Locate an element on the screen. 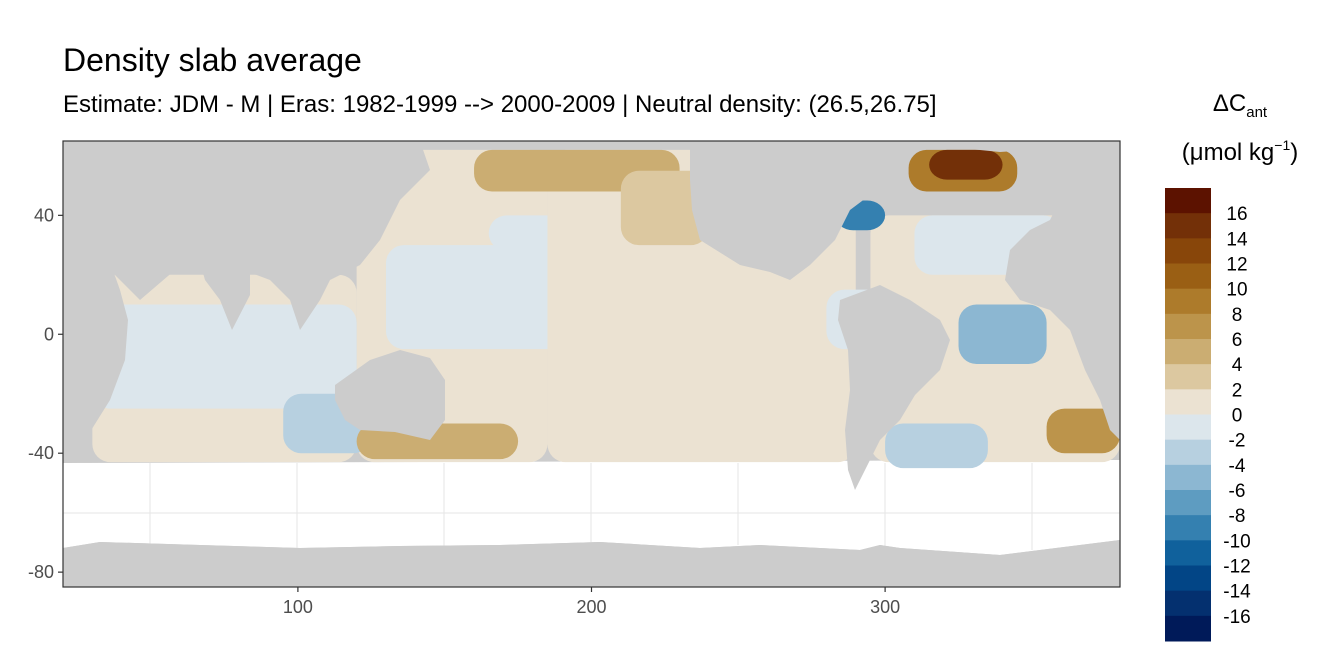  colorbar-label: -14 is located at coordinates (1237, 592).